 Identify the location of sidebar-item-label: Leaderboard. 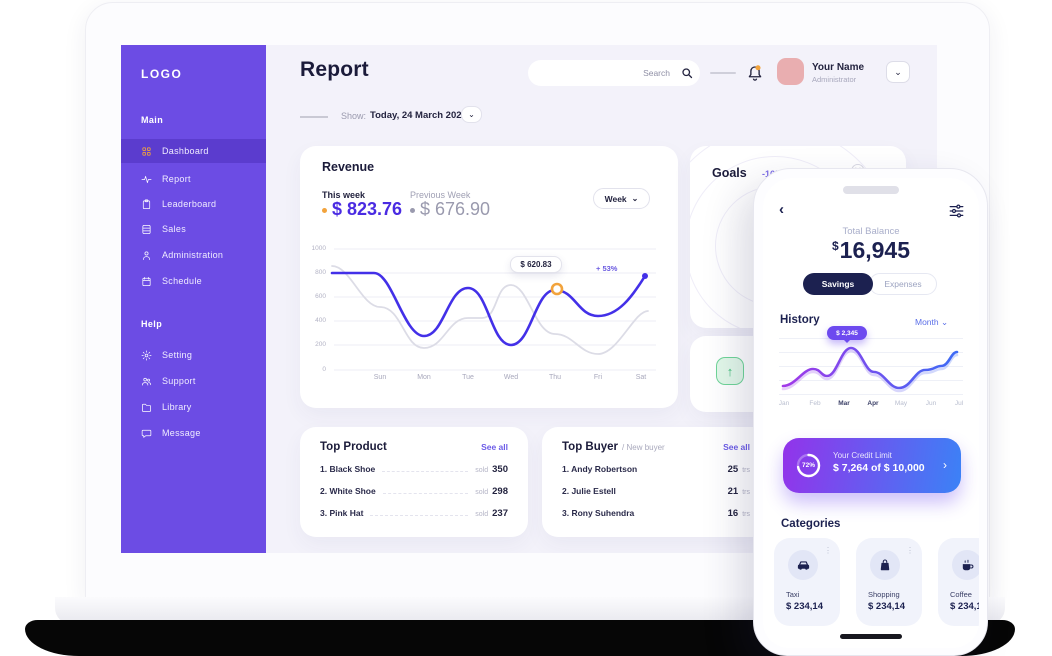
(189, 204).